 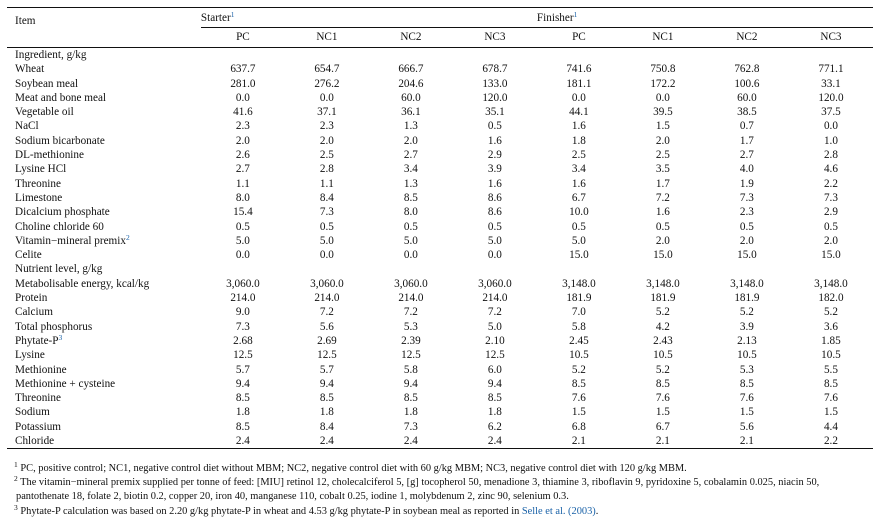 What do you see at coordinates (662, 326) in the screenshot?
I see `table-cell: 4.2` at bounding box center [662, 326].